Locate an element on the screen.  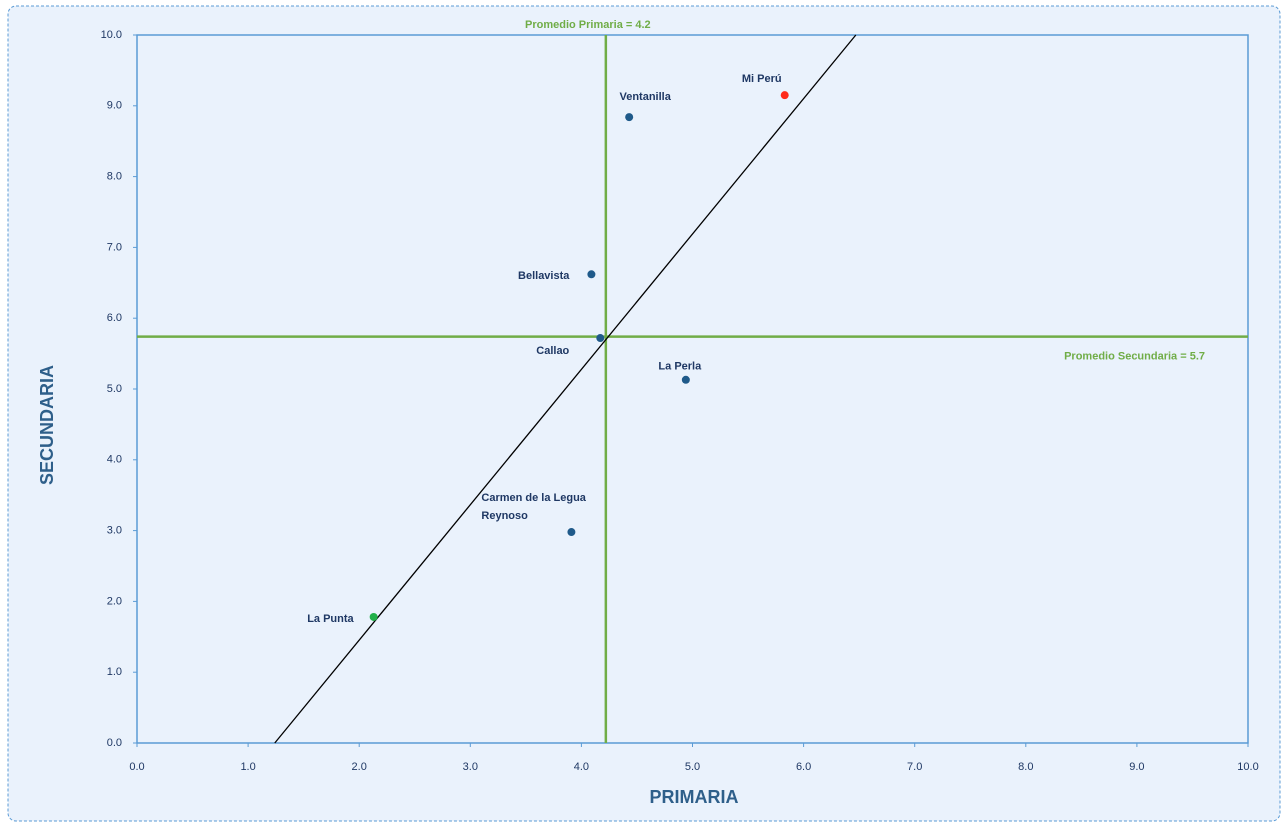
reference-label: Promedio Primaria = 4.2 is located at coordinates (588, 25).